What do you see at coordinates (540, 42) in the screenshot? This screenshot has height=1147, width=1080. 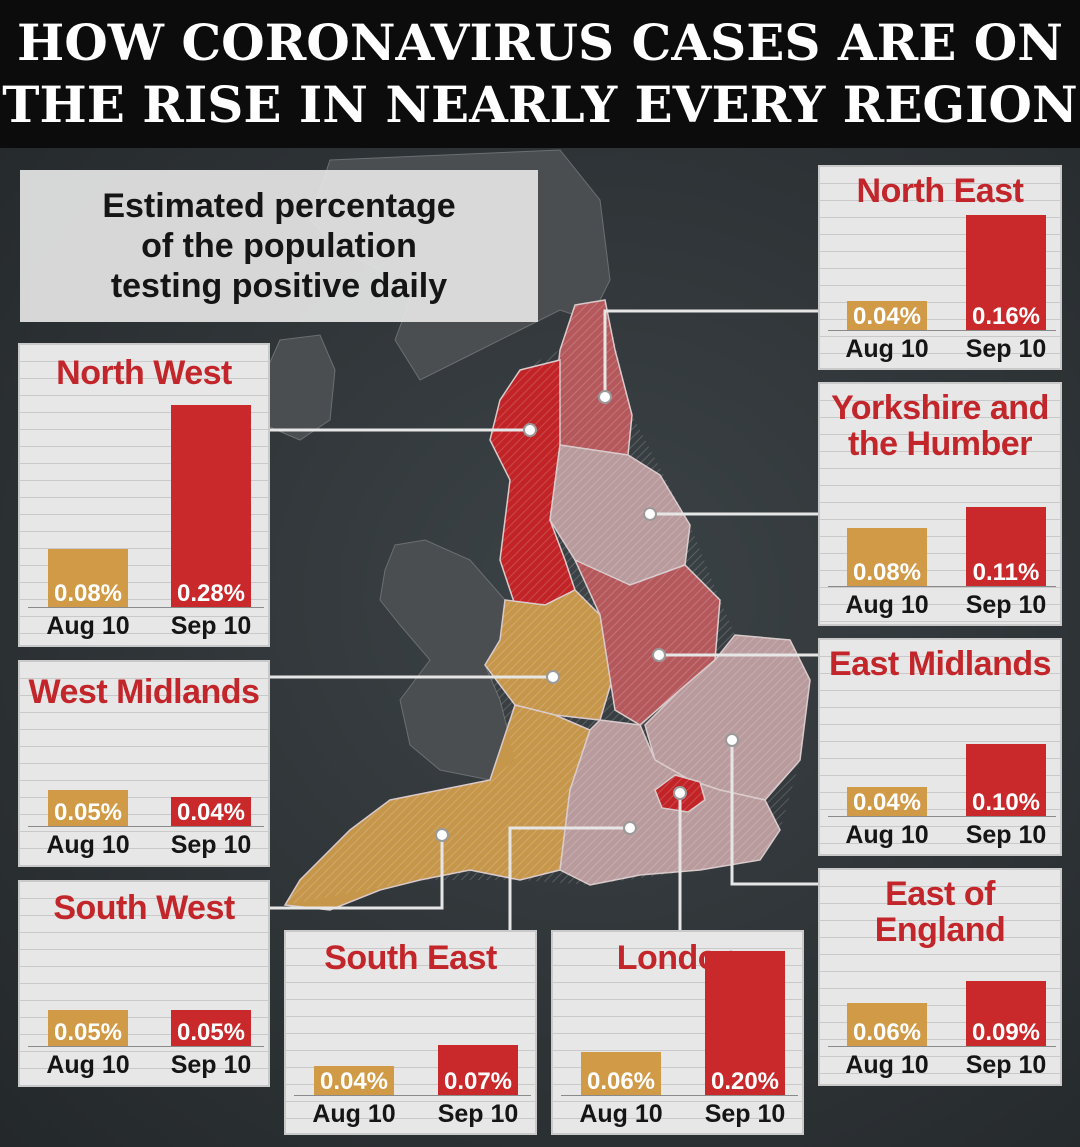 I see `headline-line-1: HOW CORONAVIRUS CASES ARE ON` at bounding box center [540, 42].